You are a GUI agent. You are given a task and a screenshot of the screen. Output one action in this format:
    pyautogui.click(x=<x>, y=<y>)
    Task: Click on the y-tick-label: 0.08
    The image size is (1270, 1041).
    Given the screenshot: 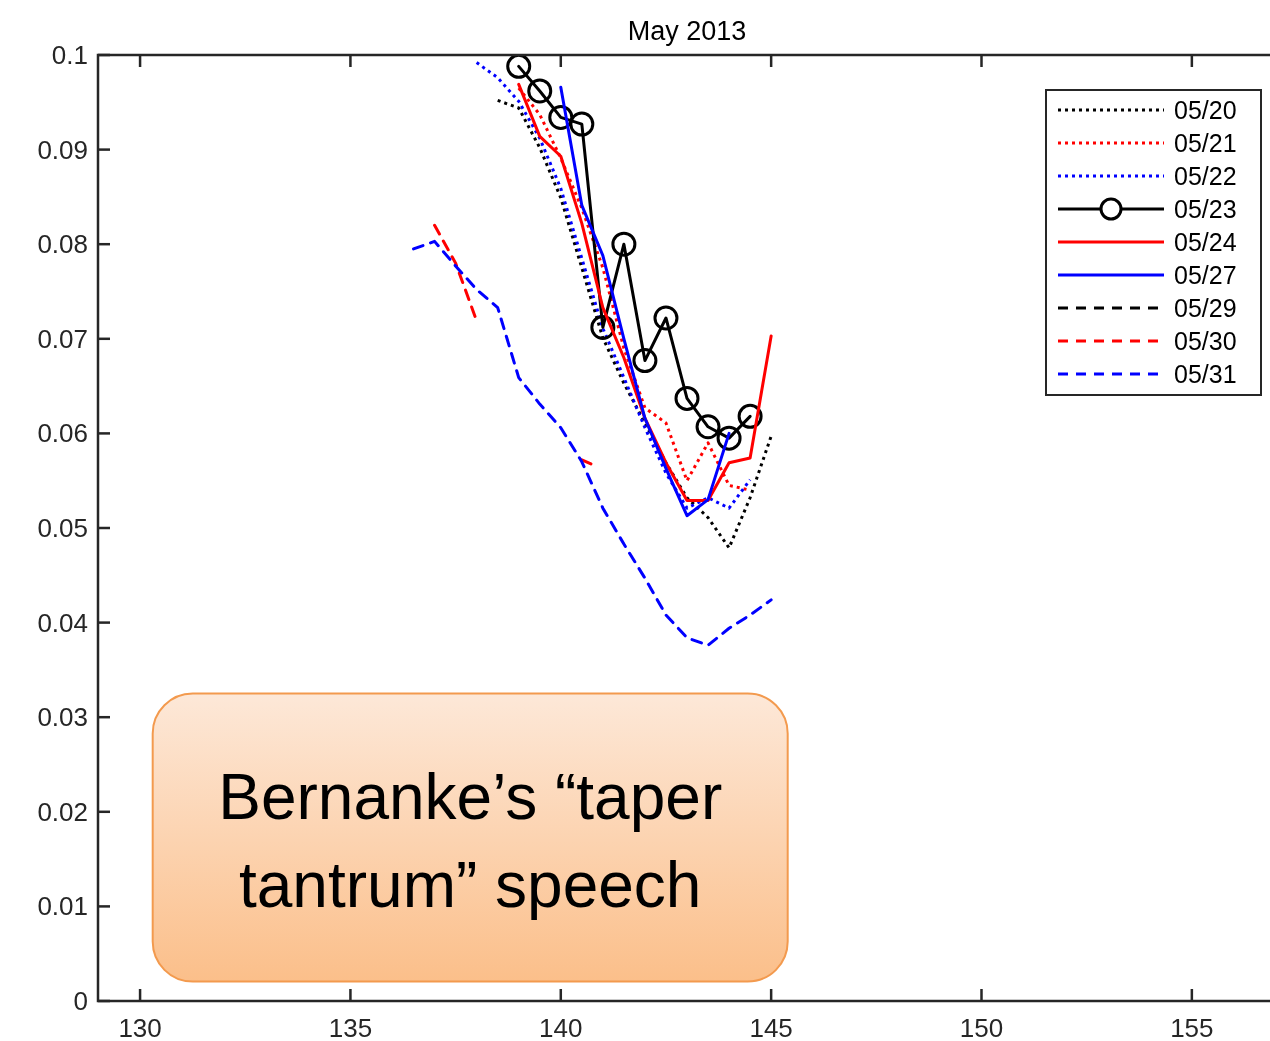 What is the action you would take?
    pyautogui.click(x=62, y=244)
    